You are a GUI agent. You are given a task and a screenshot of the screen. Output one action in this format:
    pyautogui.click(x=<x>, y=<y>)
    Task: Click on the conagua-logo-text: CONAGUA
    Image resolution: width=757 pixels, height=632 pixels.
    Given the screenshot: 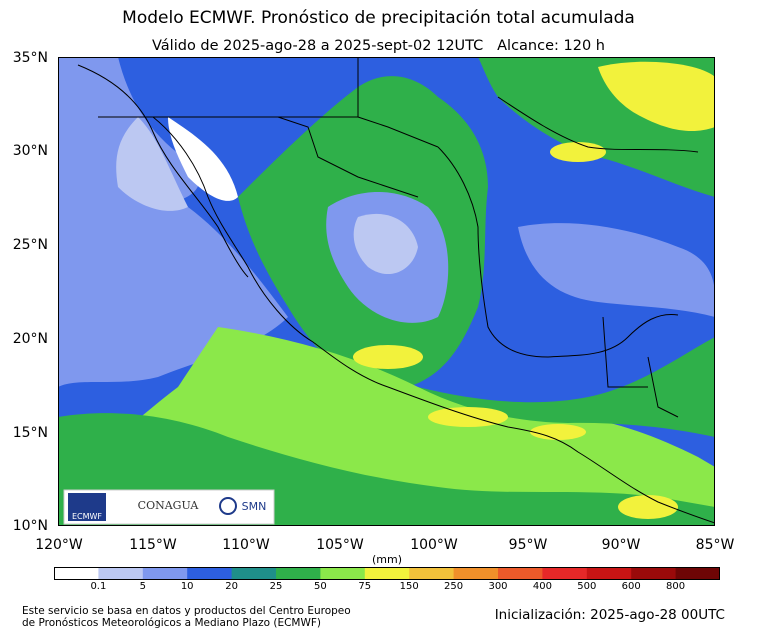 What is the action you would take?
    pyautogui.click(x=169, y=505)
    